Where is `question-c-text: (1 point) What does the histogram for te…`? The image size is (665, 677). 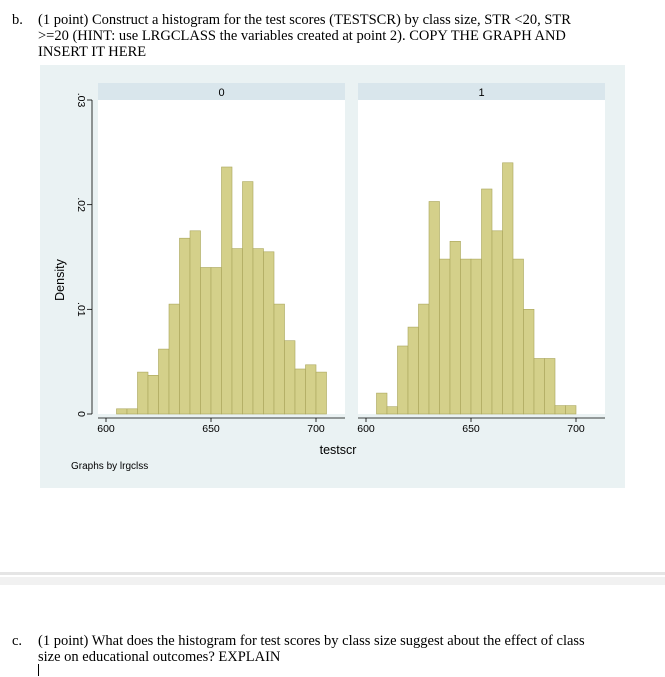 question-c-text: (1 point) What does the histogram for te… is located at coordinates (348, 649).